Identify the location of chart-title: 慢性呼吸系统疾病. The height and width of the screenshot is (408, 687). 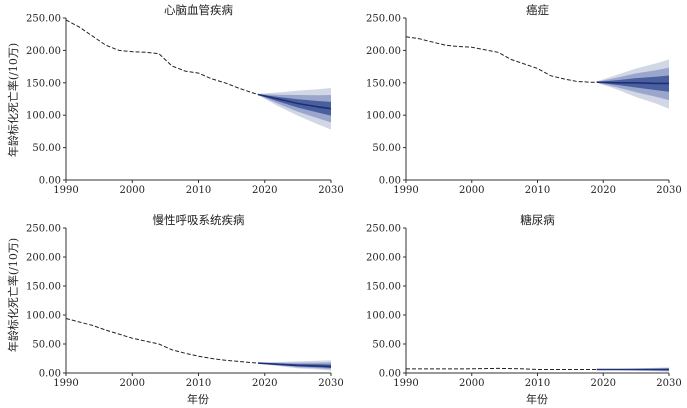
(199, 220).